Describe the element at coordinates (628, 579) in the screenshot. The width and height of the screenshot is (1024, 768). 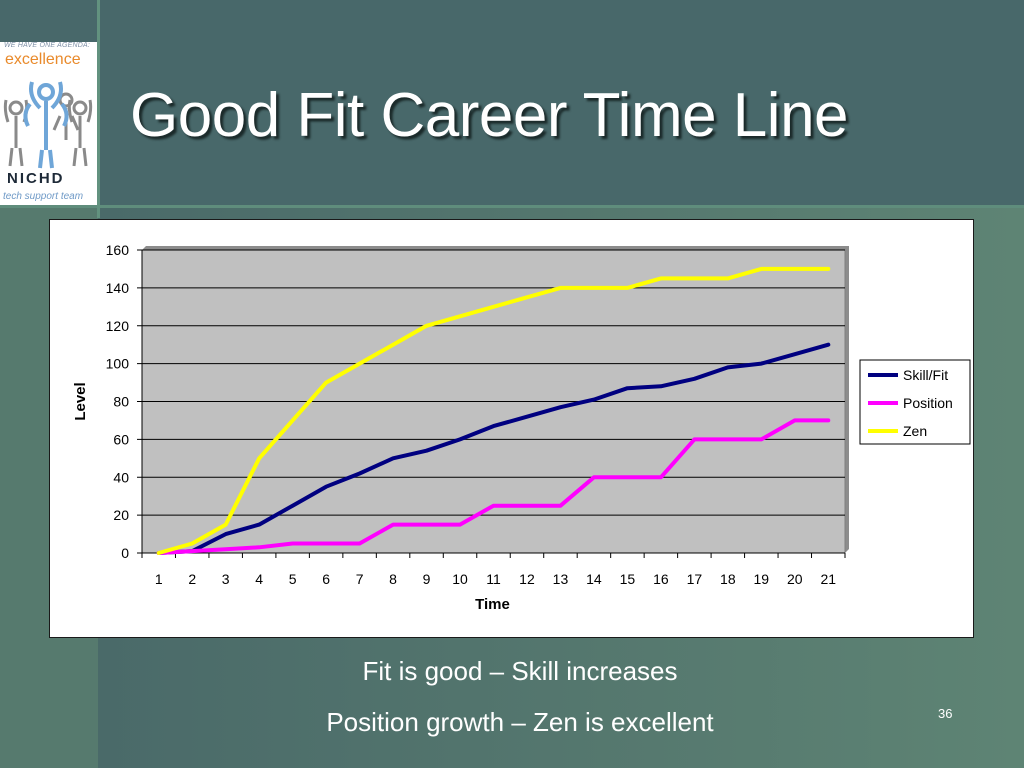
I see `x-tick-label: 15` at that location.